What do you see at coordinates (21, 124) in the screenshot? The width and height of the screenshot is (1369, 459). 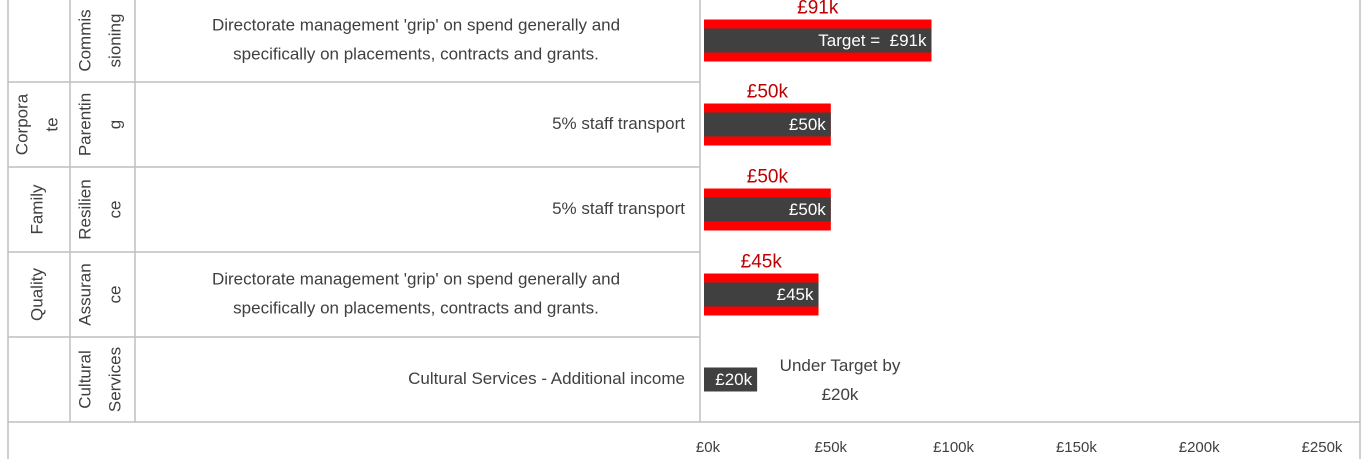 I see `group-label: Corpora` at bounding box center [21, 124].